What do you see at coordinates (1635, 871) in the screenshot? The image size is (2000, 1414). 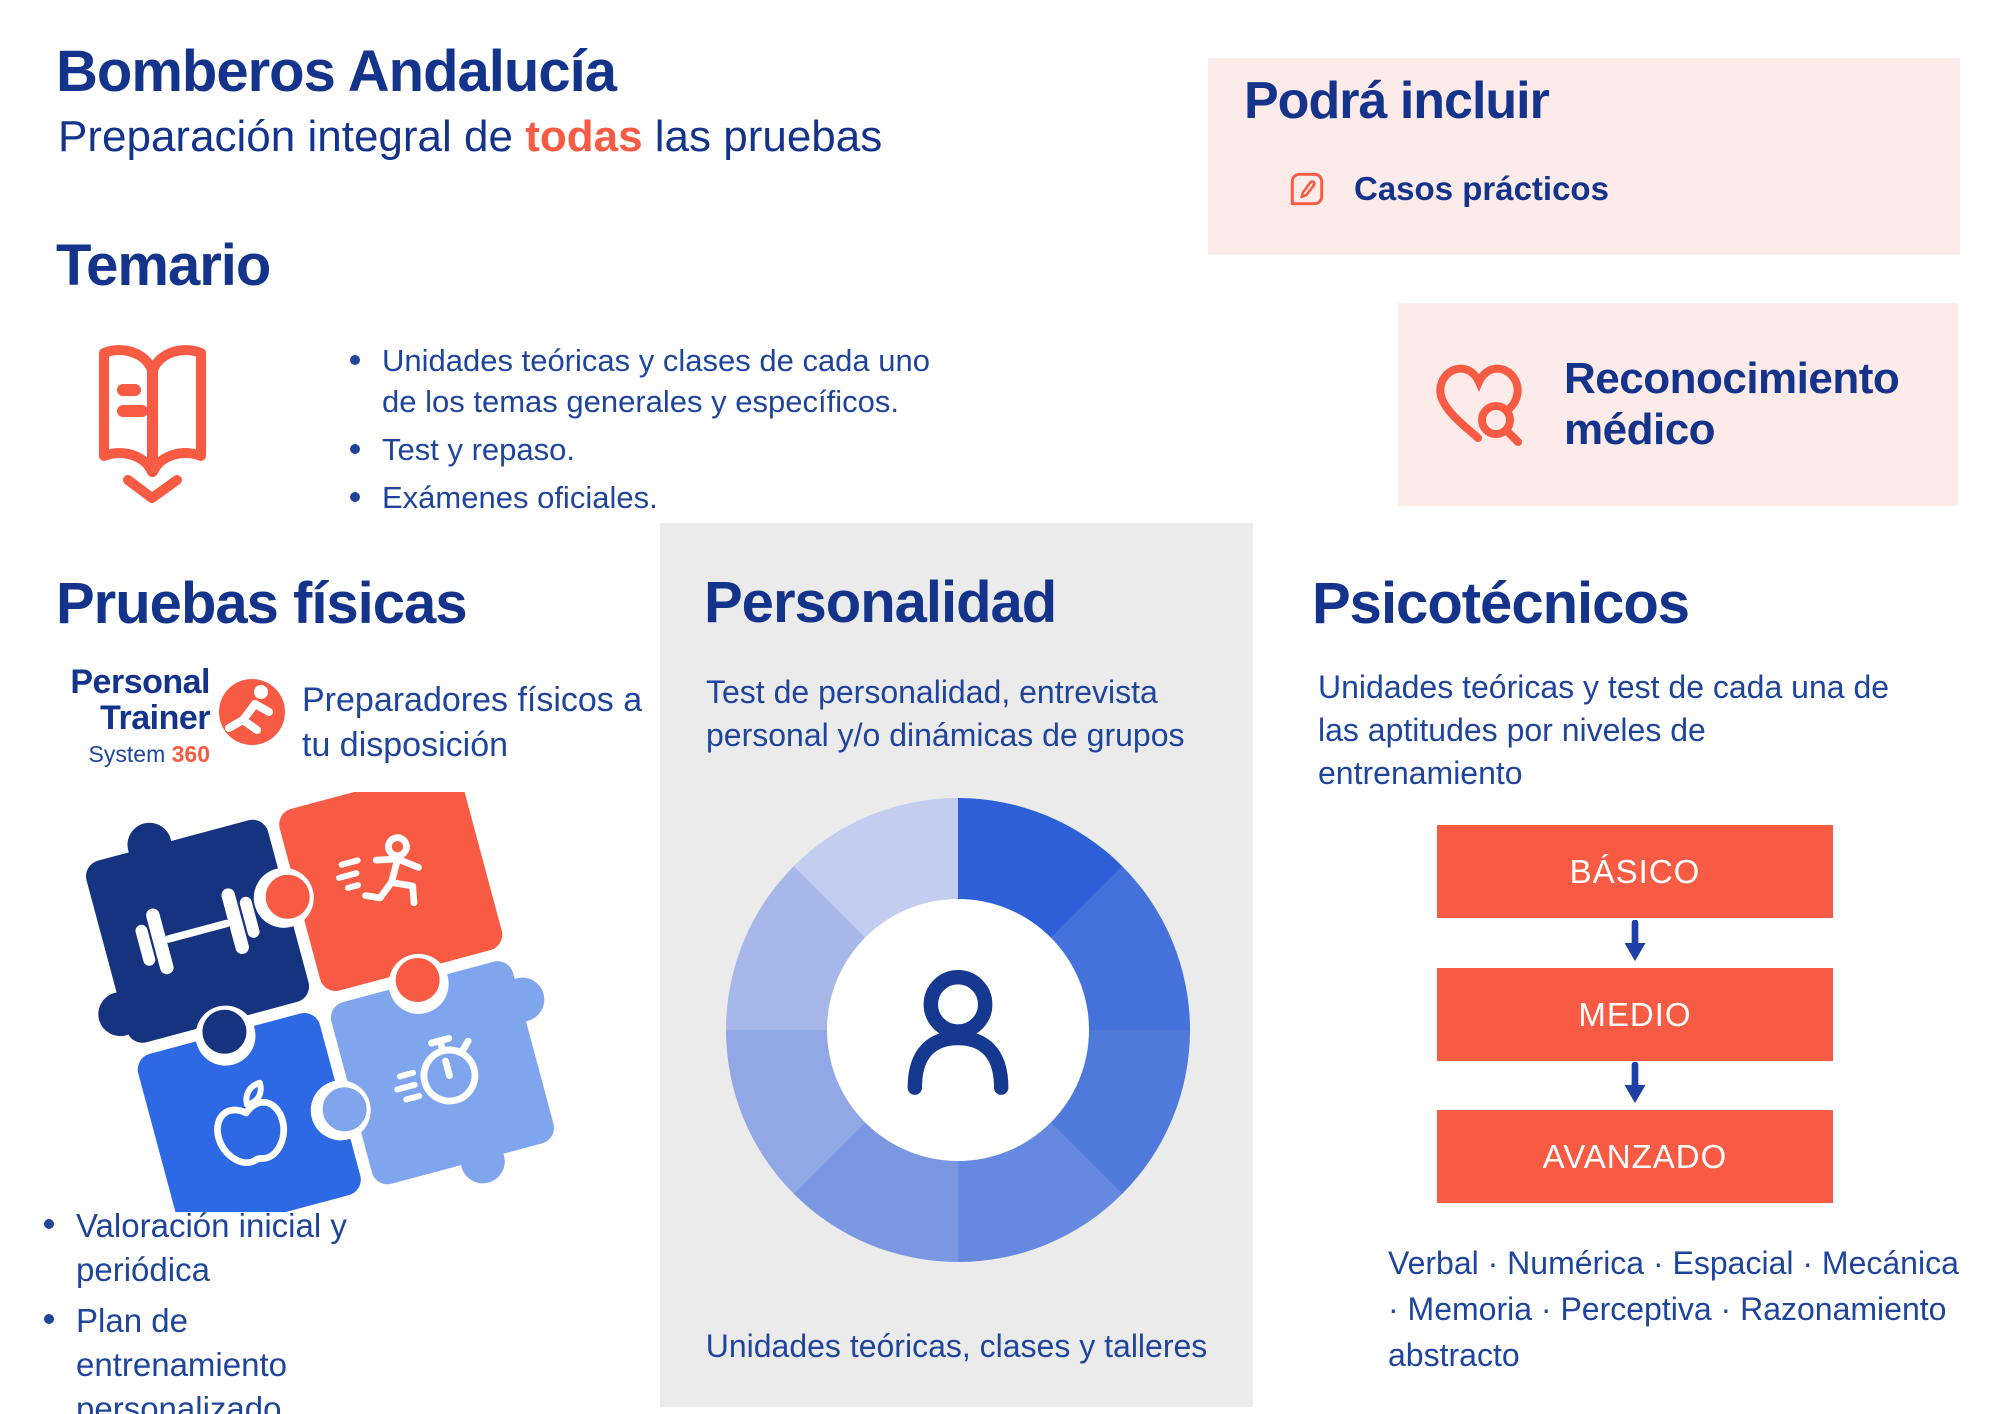 I see `level-basico: BÁSICO` at bounding box center [1635, 871].